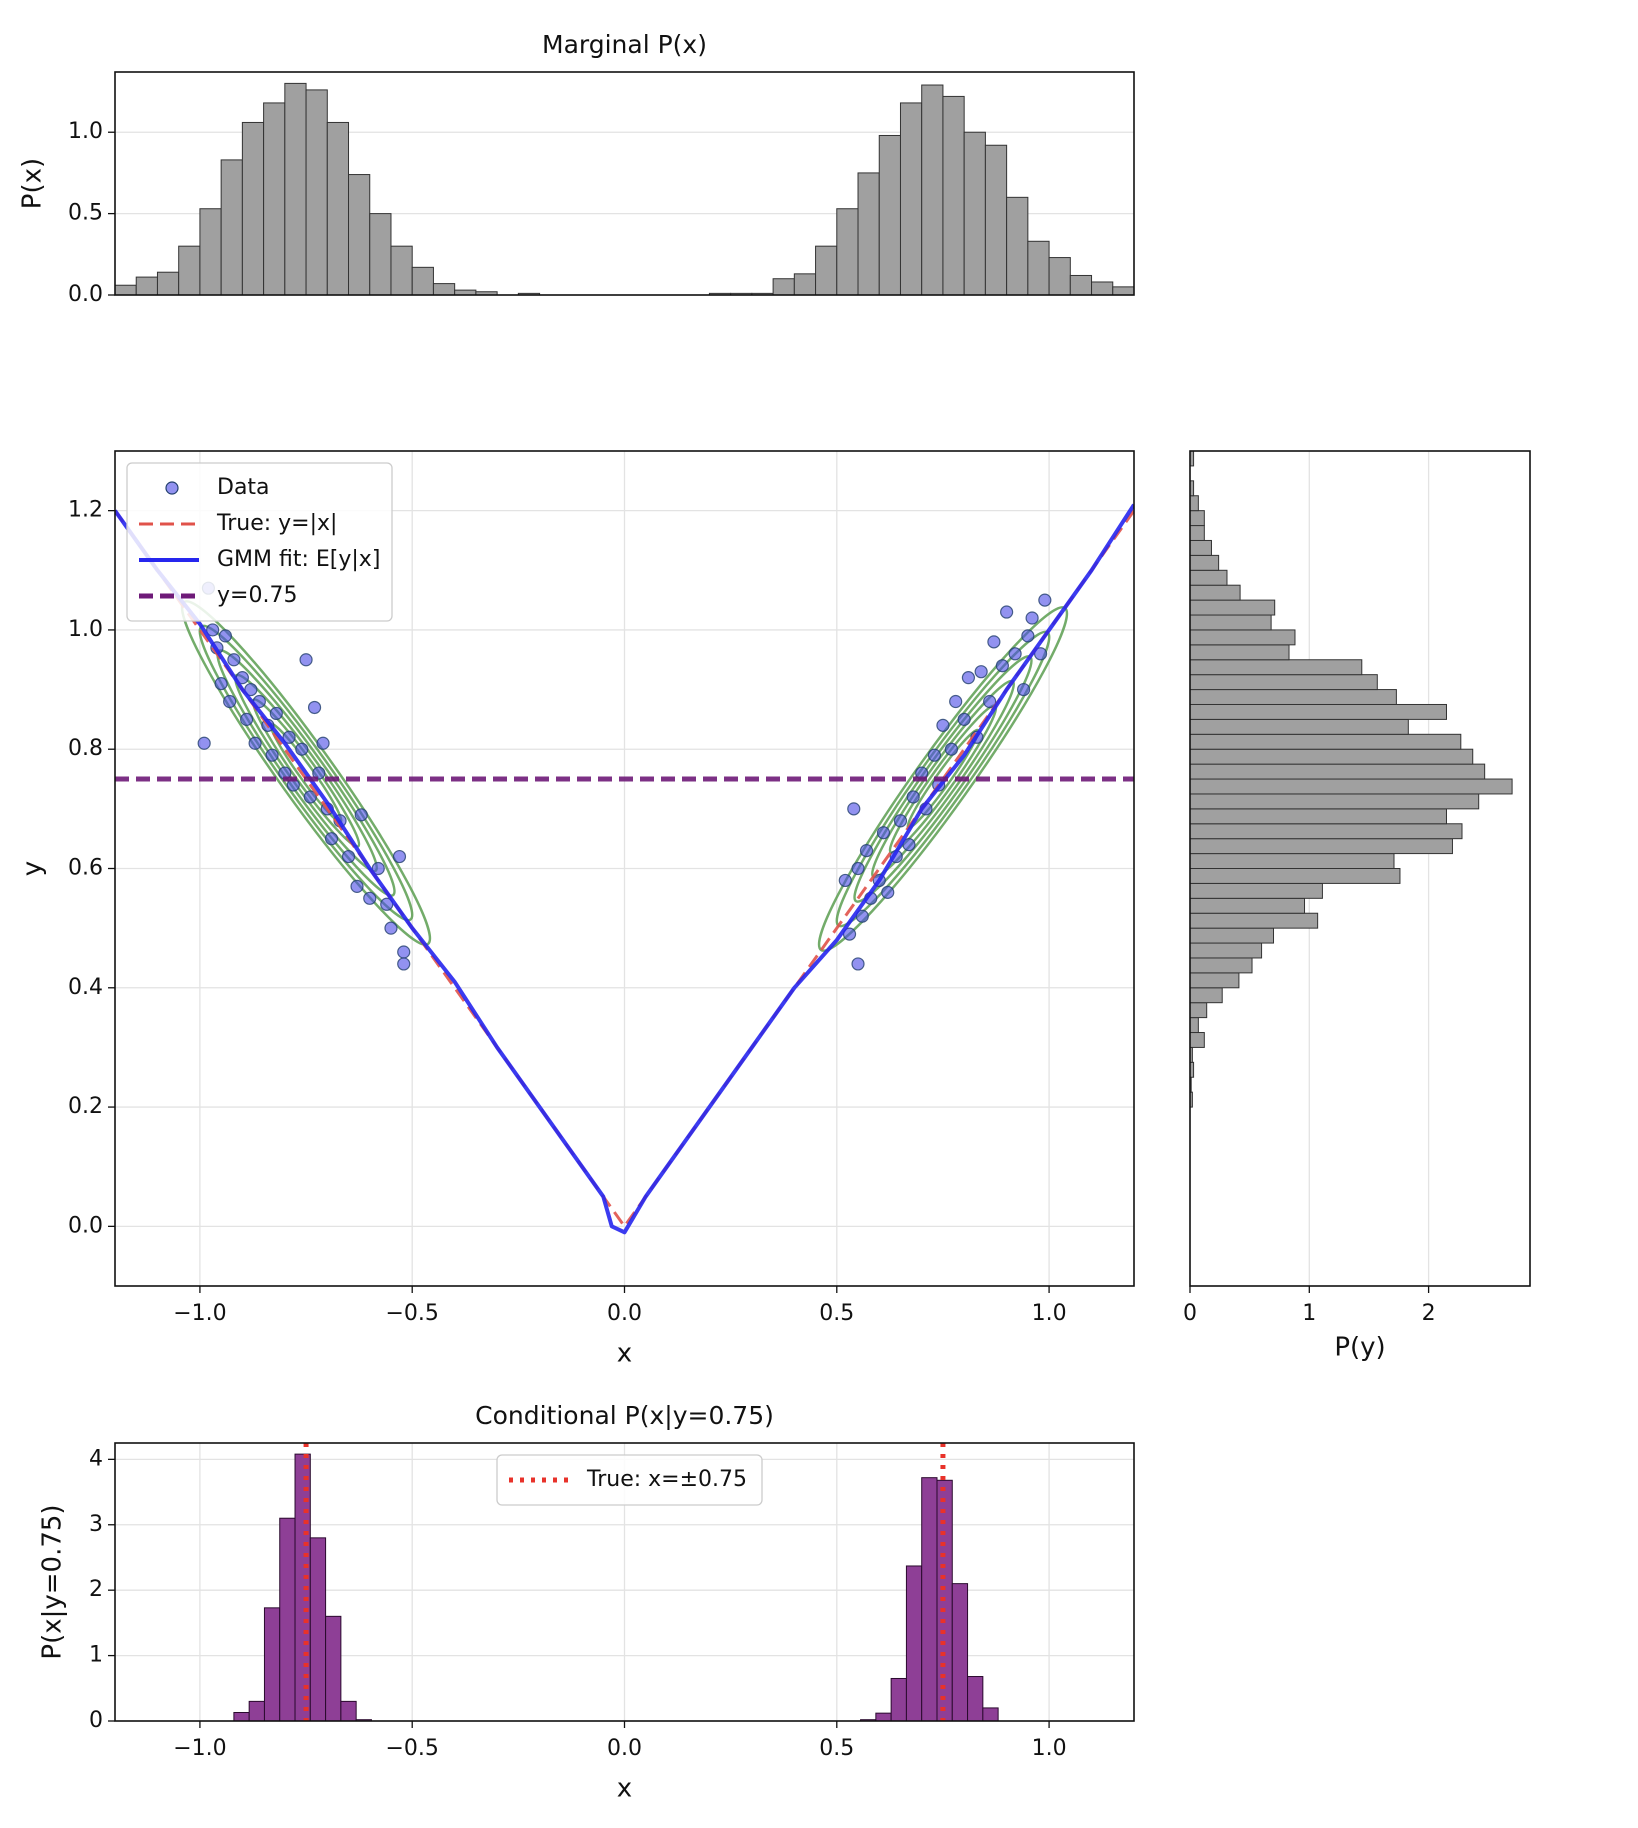 This screenshot has height=1828, width=1638. What do you see at coordinates (1359, 1348) in the screenshot?
I see `x-axis-label: P(y)` at bounding box center [1359, 1348].